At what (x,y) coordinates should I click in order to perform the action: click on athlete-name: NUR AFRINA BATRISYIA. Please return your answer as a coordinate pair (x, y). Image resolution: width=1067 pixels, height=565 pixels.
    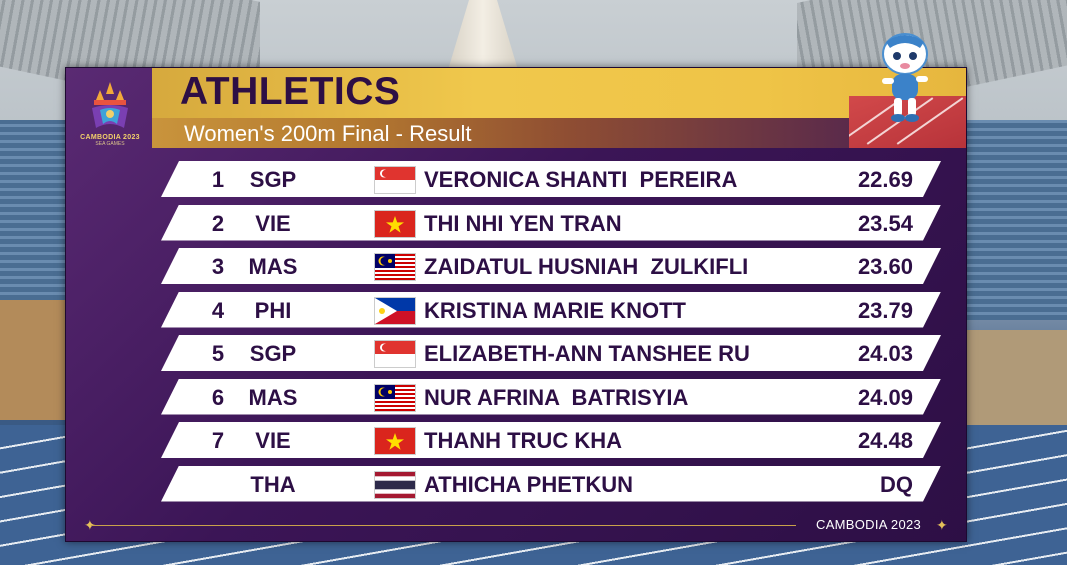
    Looking at the image, I should click on (556, 397).